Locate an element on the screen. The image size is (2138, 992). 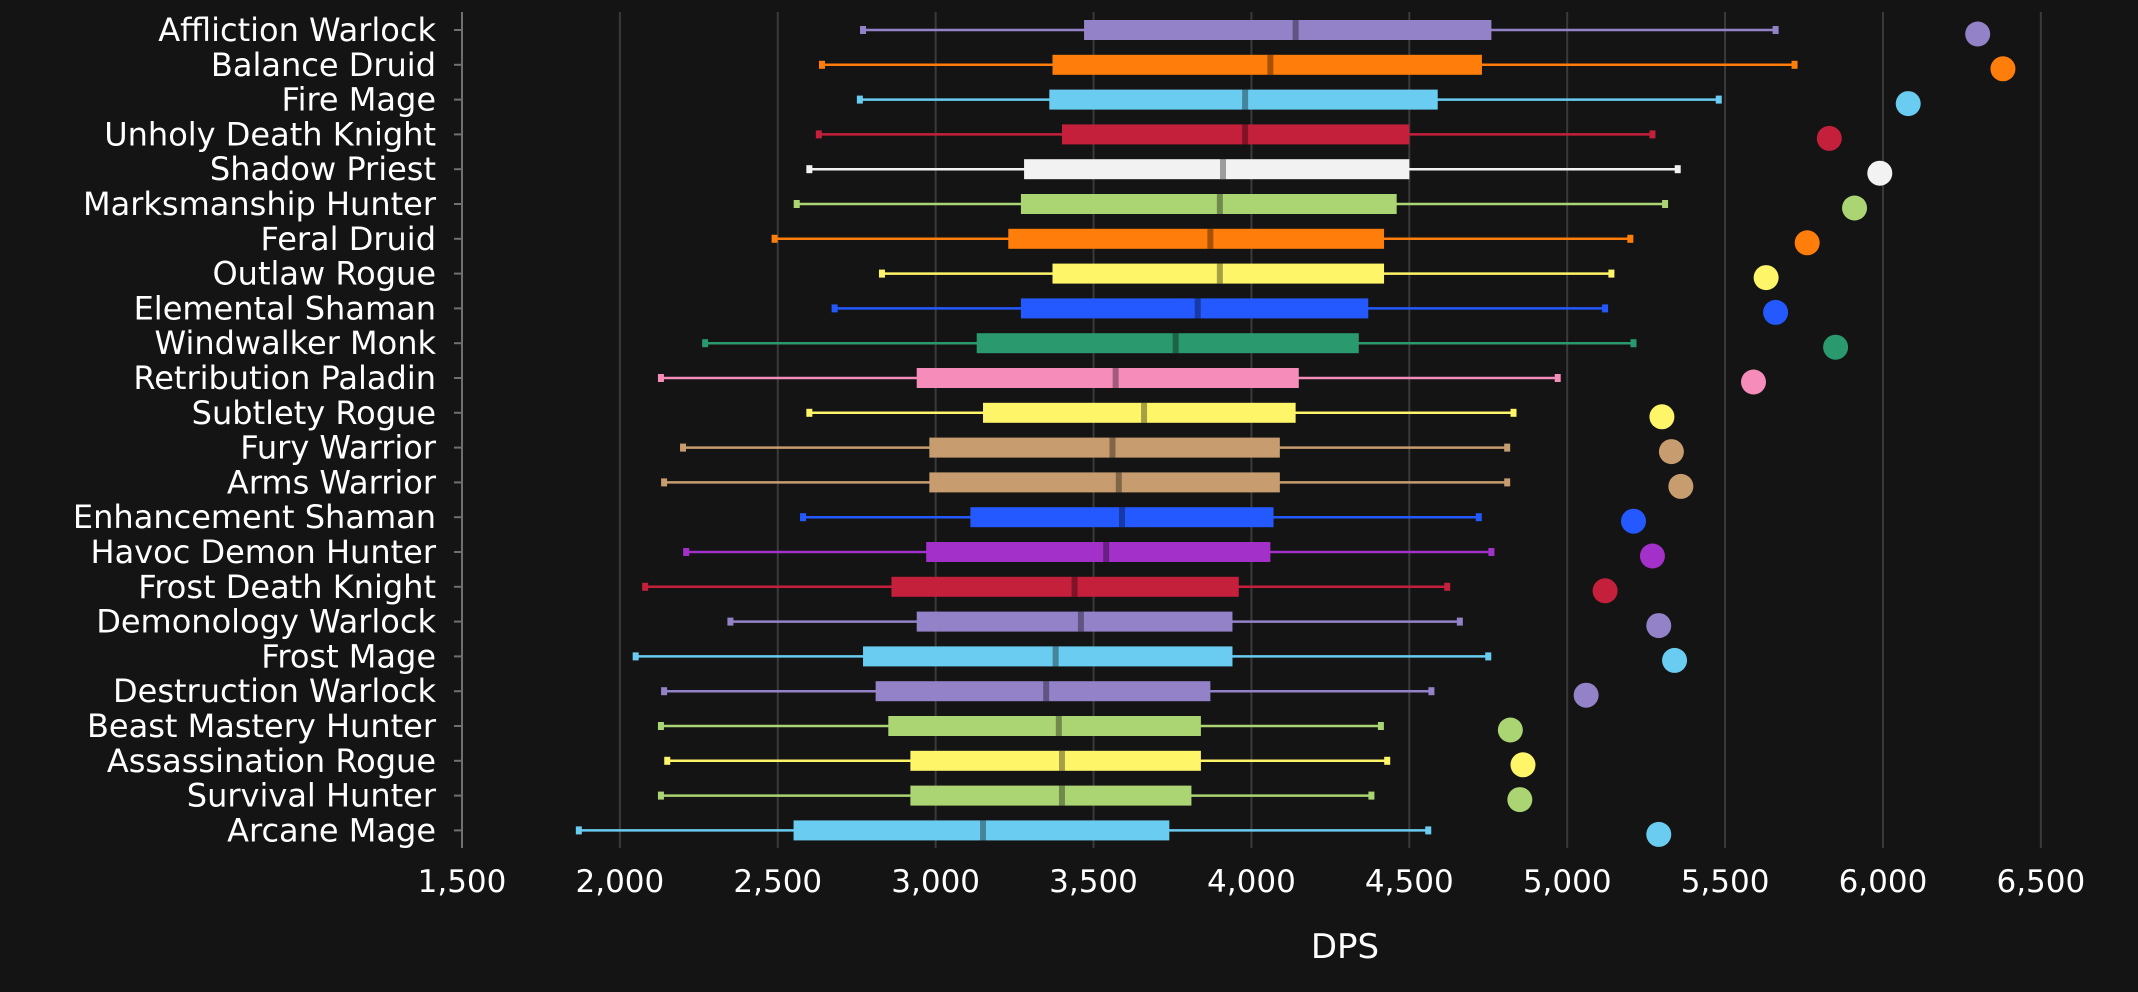
category-label: Havoc Demon Hunter is located at coordinates (264, 552).